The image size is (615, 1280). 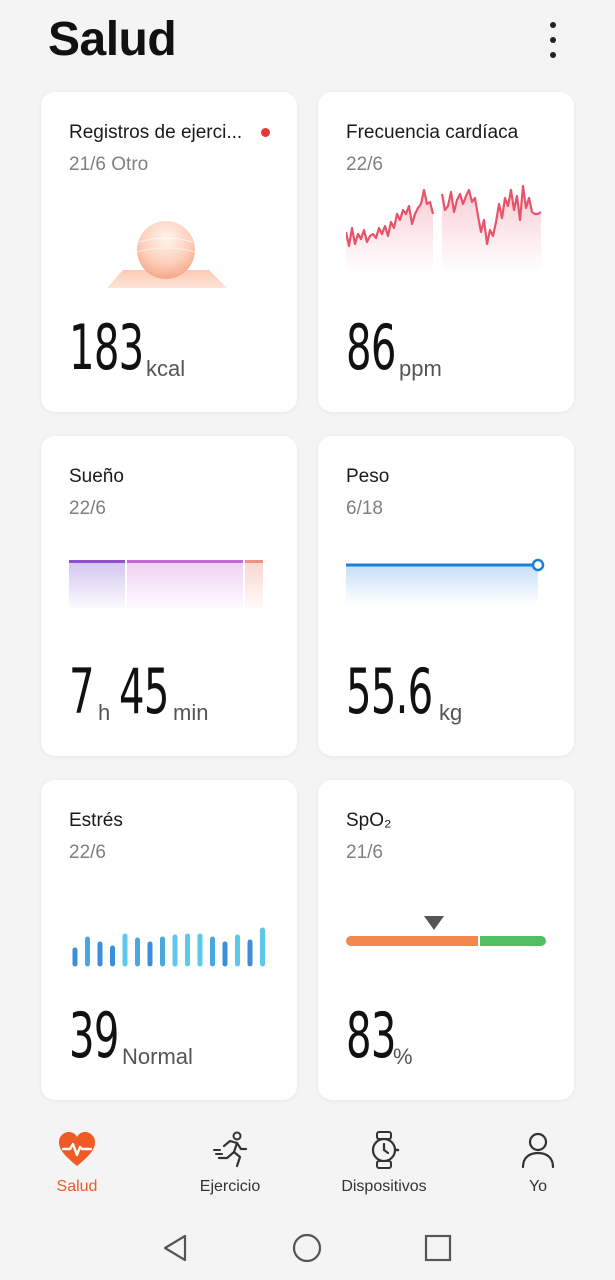 I want to click on sleep-hours-unit: h, so click(x=104, y=712).